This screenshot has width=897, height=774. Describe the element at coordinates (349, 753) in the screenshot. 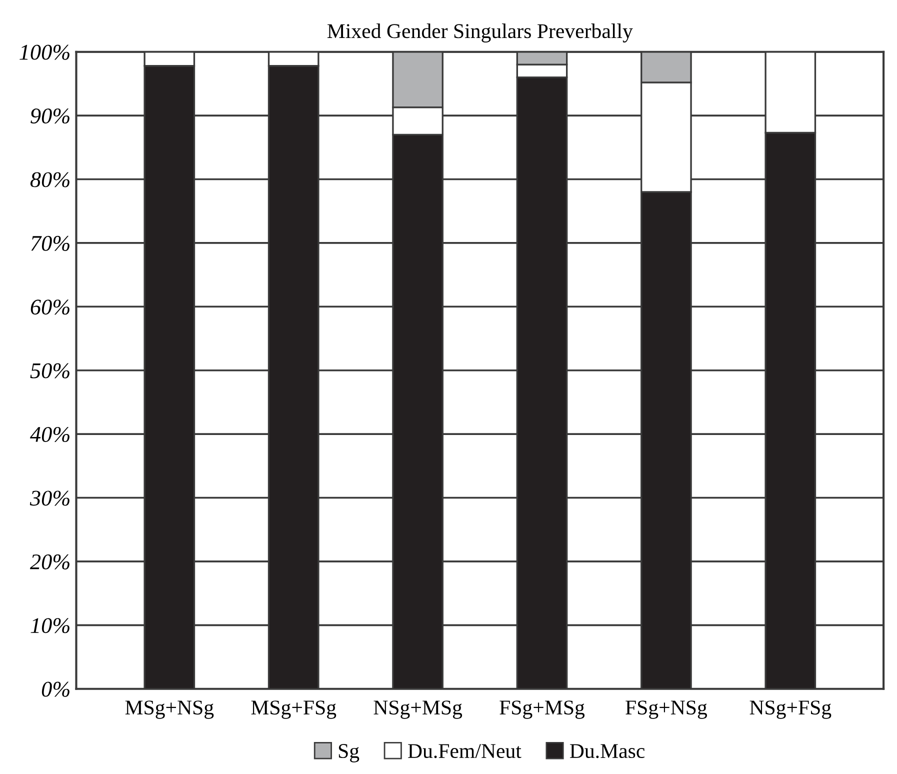

I see `legend-label: Sg` at that location.